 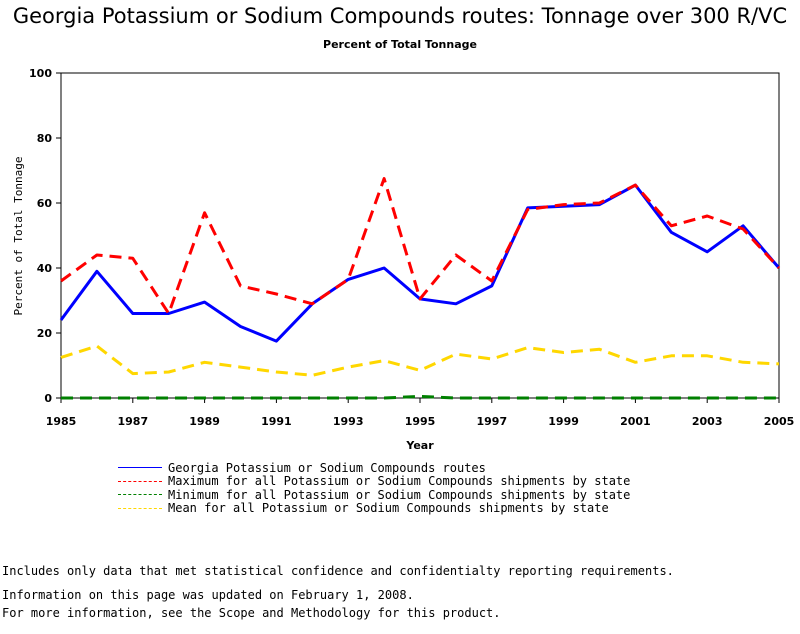 What do you see at coordinates (45, 138) in the screenshot?
I see `y-tick-label: 80` at bounding box center [45, 138].